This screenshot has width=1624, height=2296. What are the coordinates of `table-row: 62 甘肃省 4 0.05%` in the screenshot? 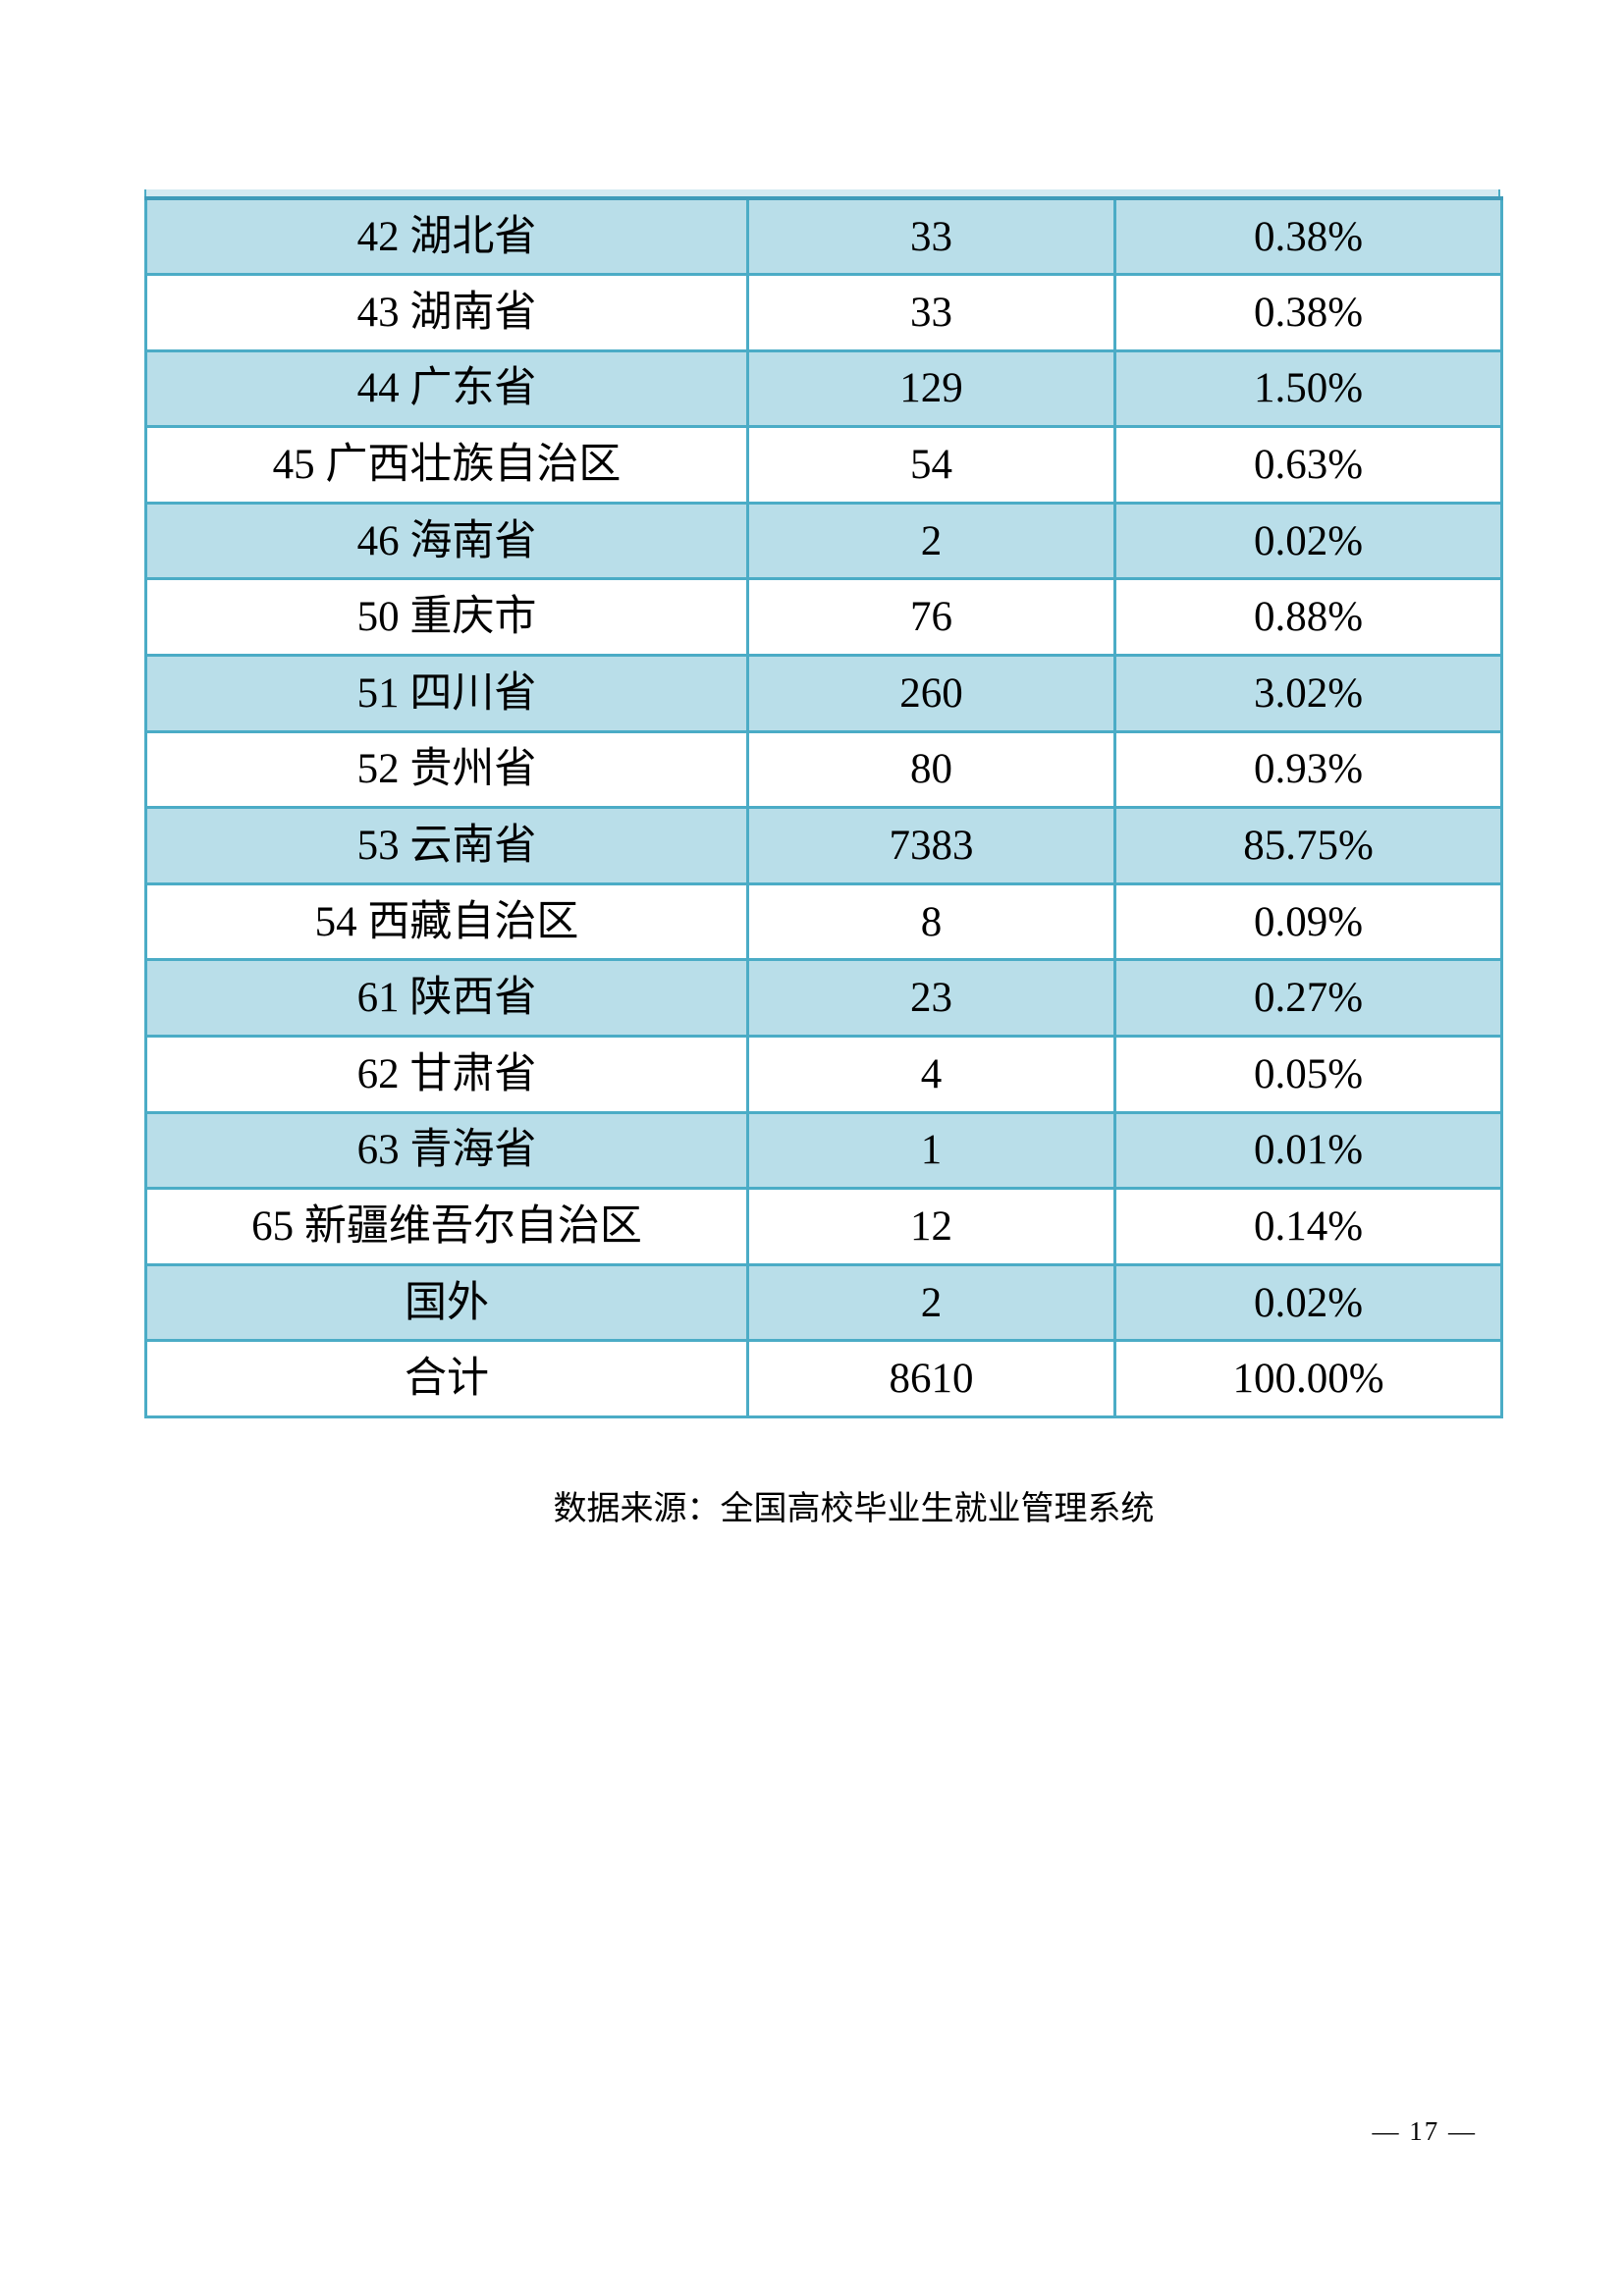 It's located at (823, 1074).